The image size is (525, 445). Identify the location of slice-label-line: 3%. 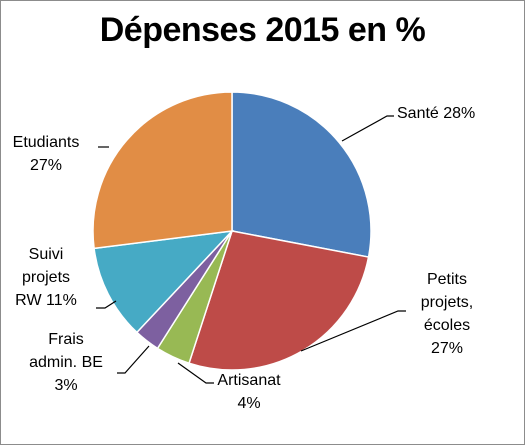
(65, 385).